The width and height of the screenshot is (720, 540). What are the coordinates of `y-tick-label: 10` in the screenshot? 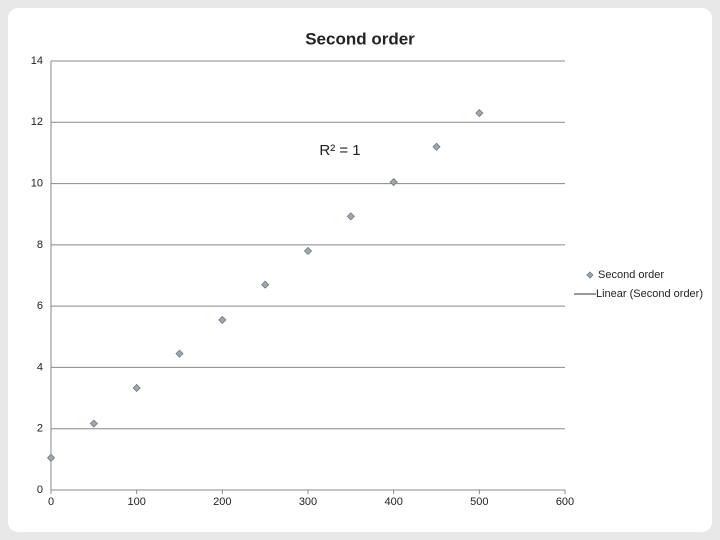 It's located at (37, 183).